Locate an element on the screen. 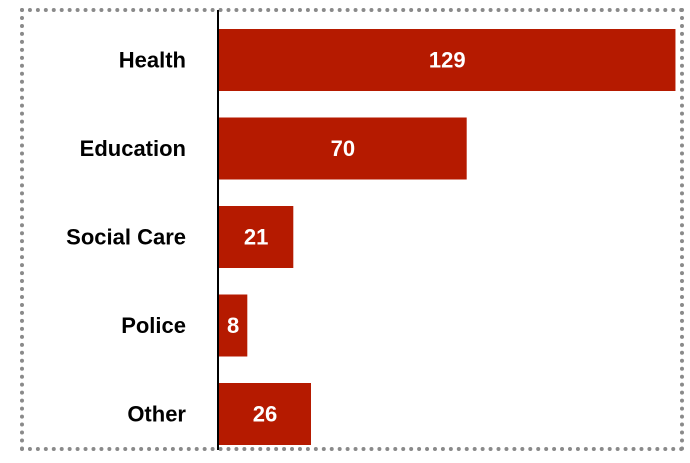 The height and width of the screenshot is (463, 690). value-label-education: 70 is located at coordinates (343, 148).